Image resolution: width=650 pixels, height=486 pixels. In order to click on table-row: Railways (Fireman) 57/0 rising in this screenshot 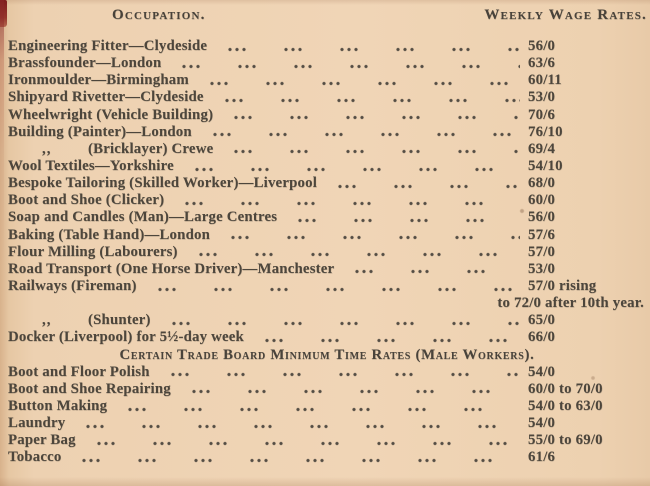, I will do `click(327, 286)`.